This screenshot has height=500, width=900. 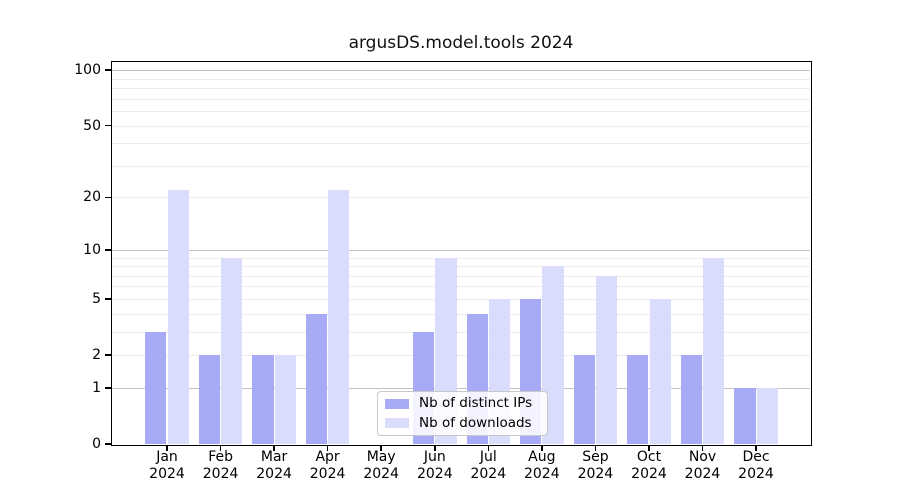 I want to click on chart-title: argusDS.model.tools 2024, so click(x=461, y=43).